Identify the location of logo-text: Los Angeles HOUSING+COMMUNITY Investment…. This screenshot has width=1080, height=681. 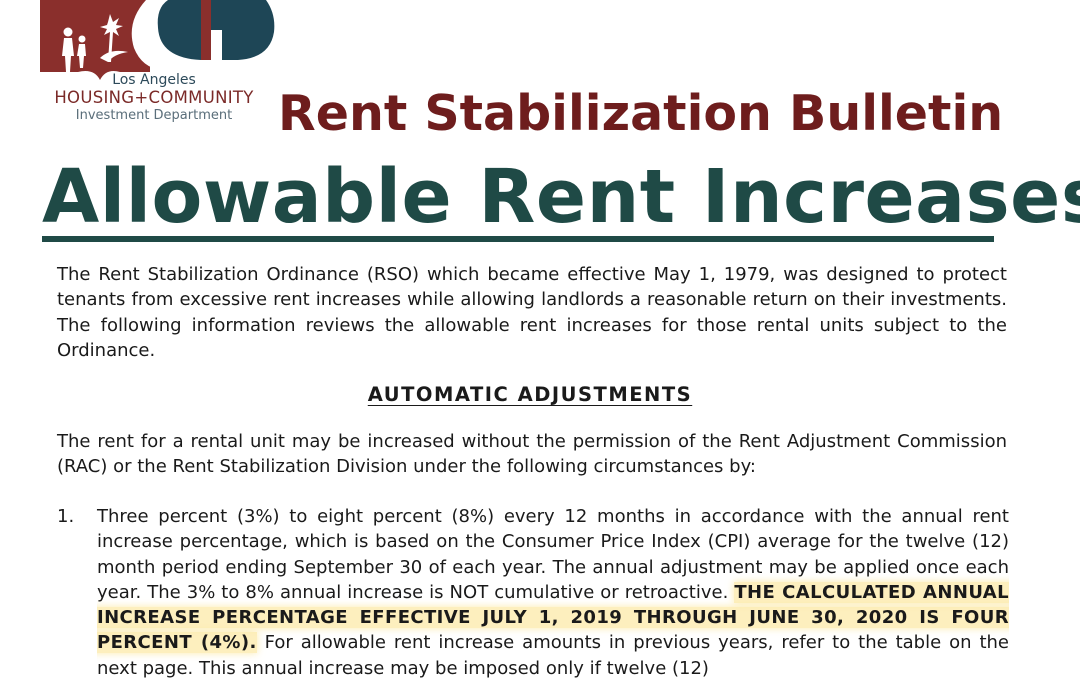
(154, 97).